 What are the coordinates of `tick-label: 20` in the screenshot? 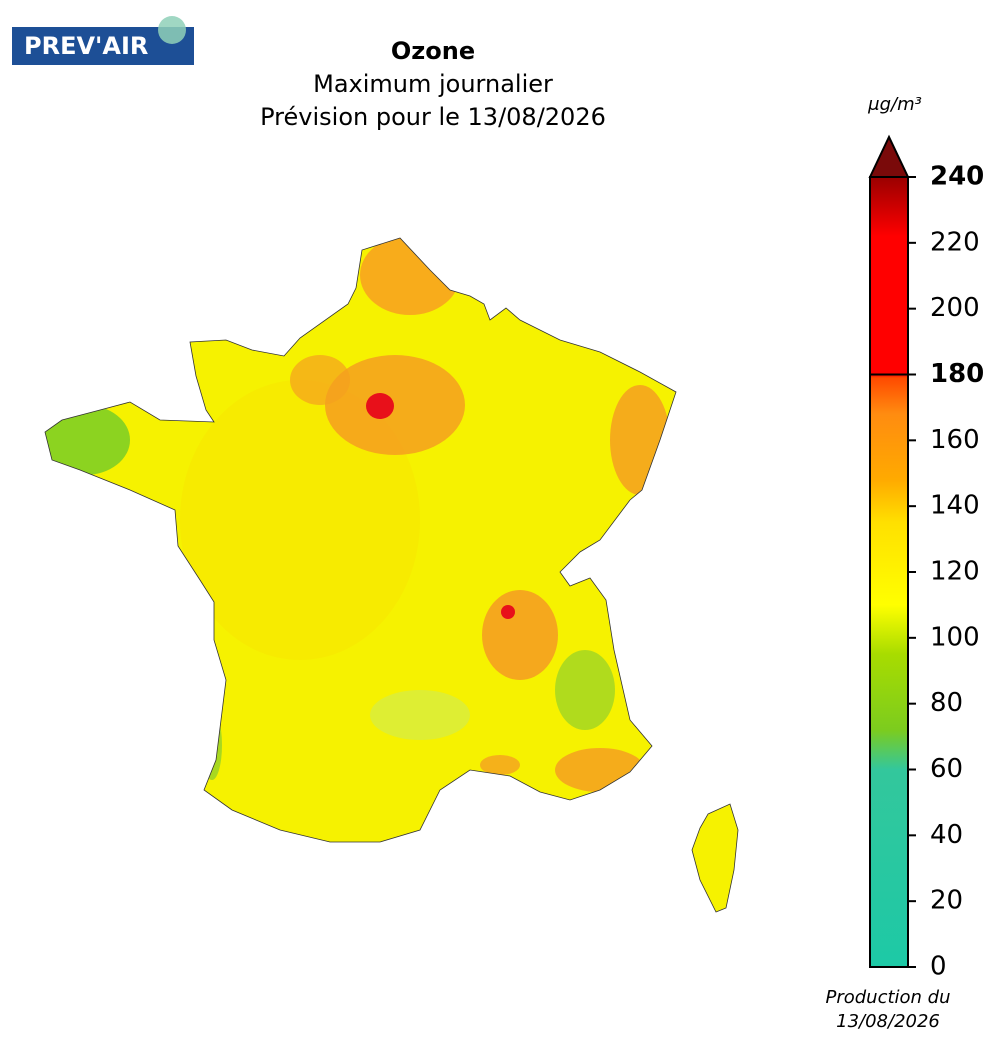 It's located at (946, 901).